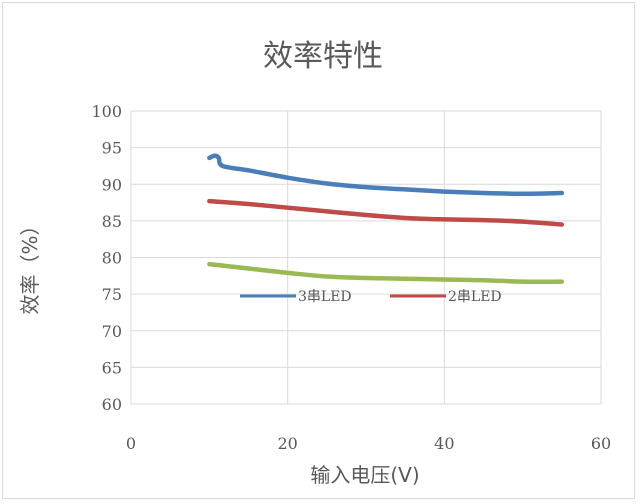  I want to click on y-tick-label: 80, so click(112, 258).